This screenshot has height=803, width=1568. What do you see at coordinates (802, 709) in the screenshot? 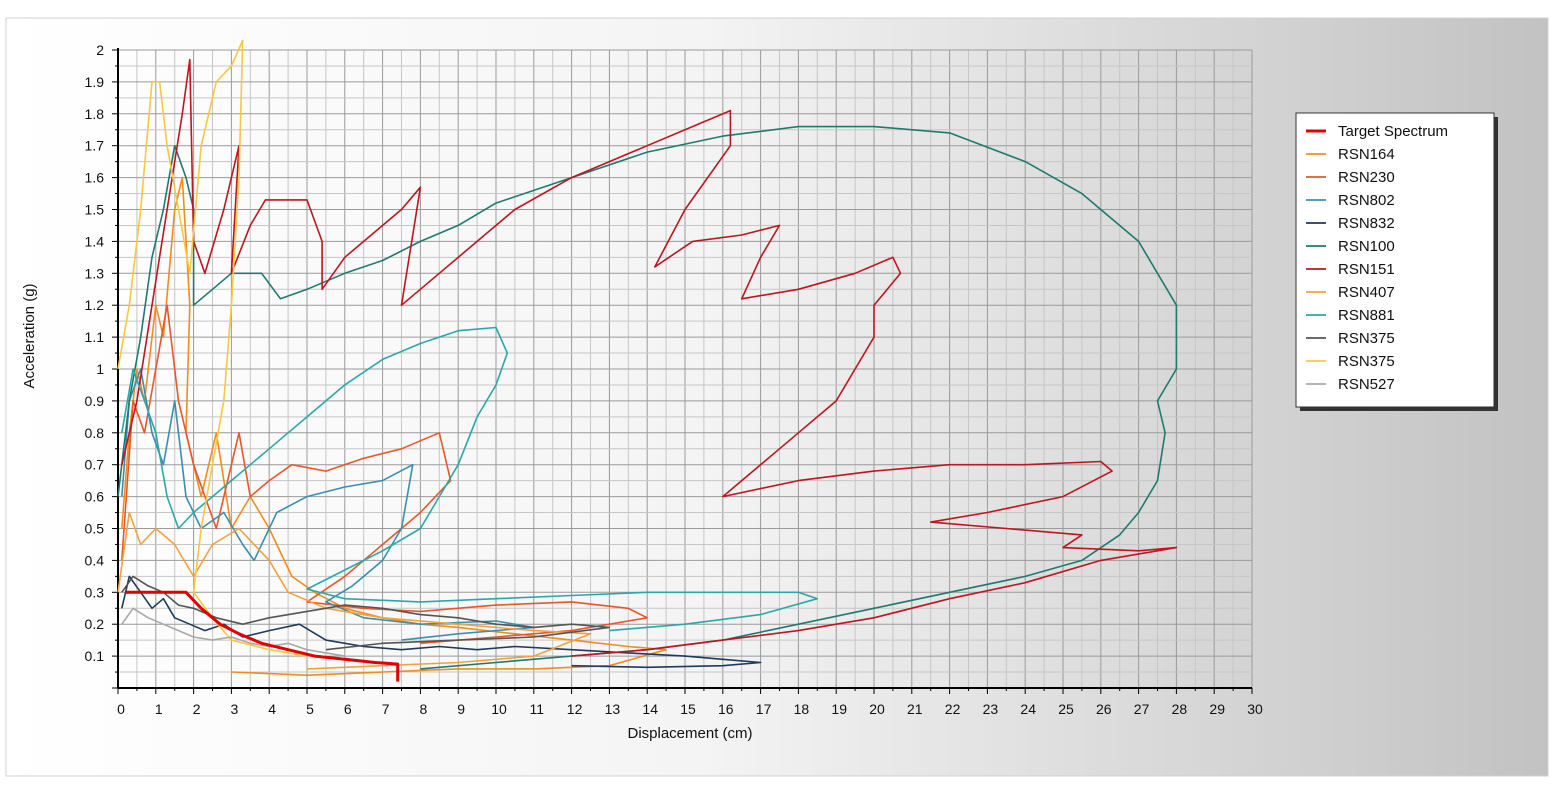
I see `x-tick-label: 18` at bounding box center [802, 709].